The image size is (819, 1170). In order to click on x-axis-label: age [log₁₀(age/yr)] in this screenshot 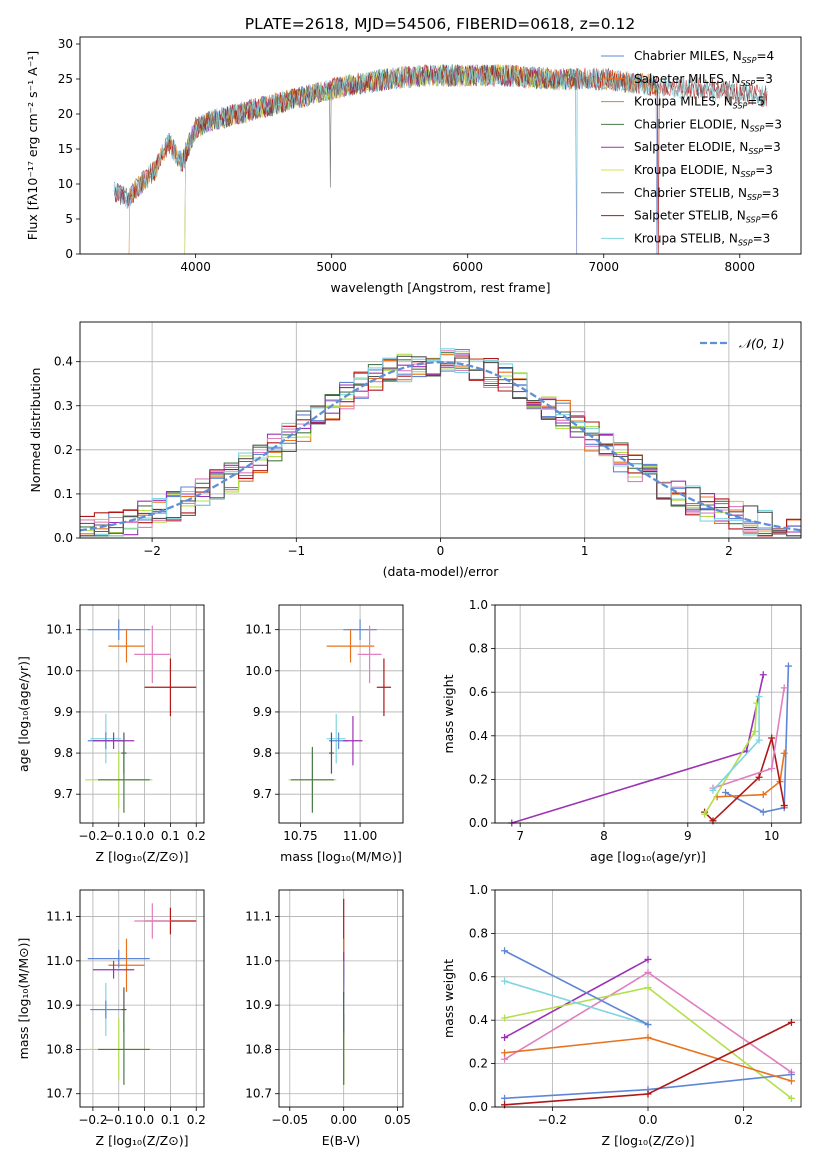, I will do `click(648, 856)`.